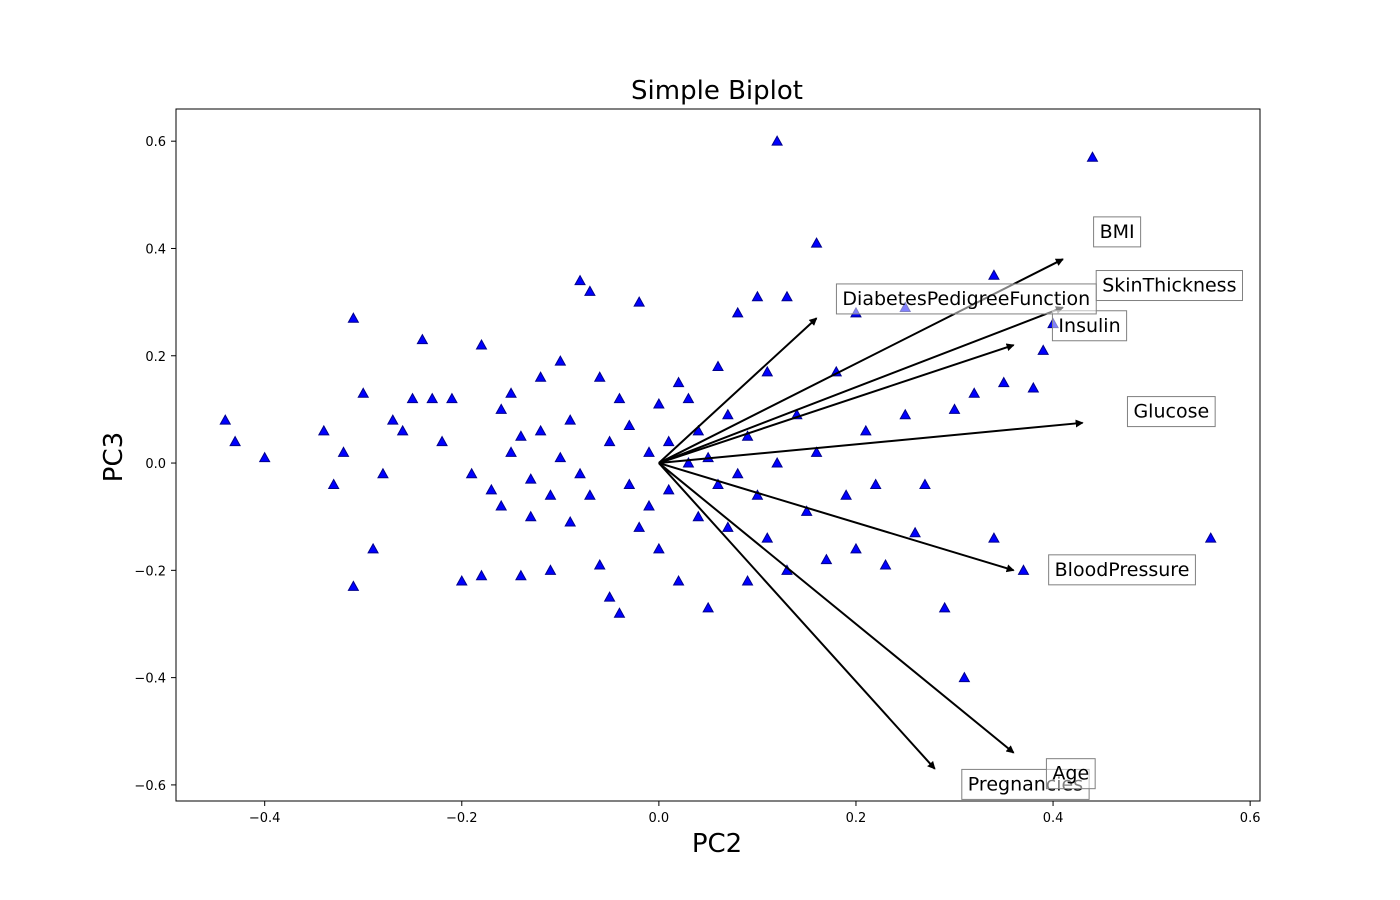 The image size is (1400, 900). Describe the element at coordinates (265, 818) in the screenshot. I see `x-tick-label: −0.4` at that location.